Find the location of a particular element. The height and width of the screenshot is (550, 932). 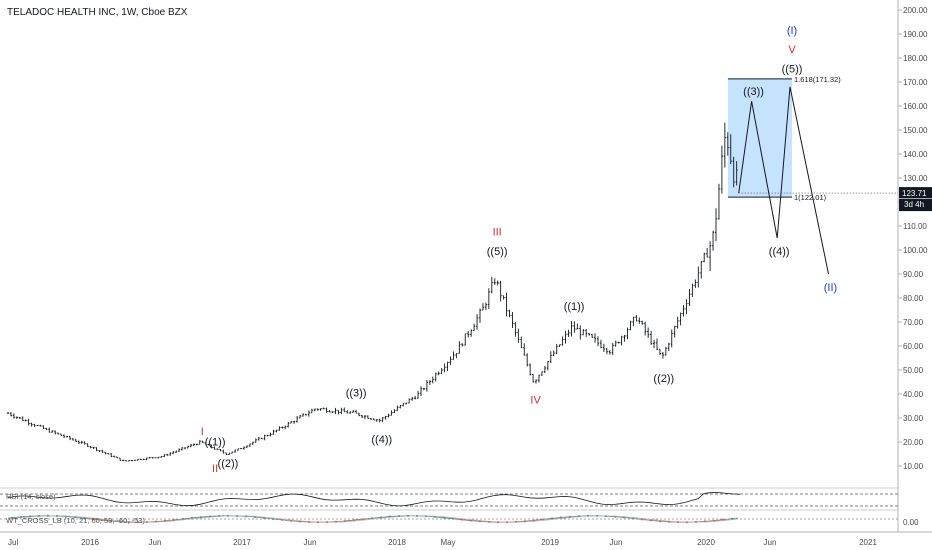

y-tick-label: 50.00 is located at coordinates (913, 370).